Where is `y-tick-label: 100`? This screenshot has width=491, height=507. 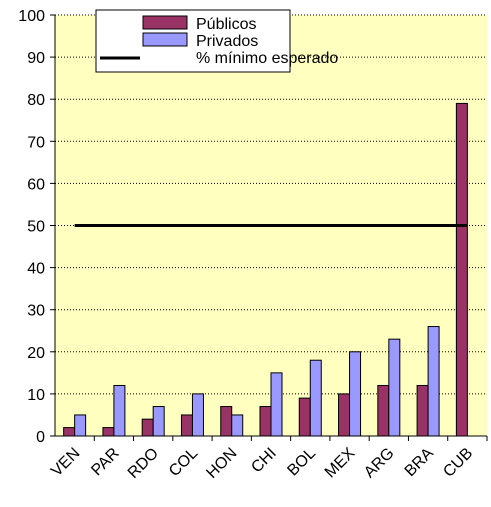
y-tick-label: 100 is located at coordinates (31, 16).